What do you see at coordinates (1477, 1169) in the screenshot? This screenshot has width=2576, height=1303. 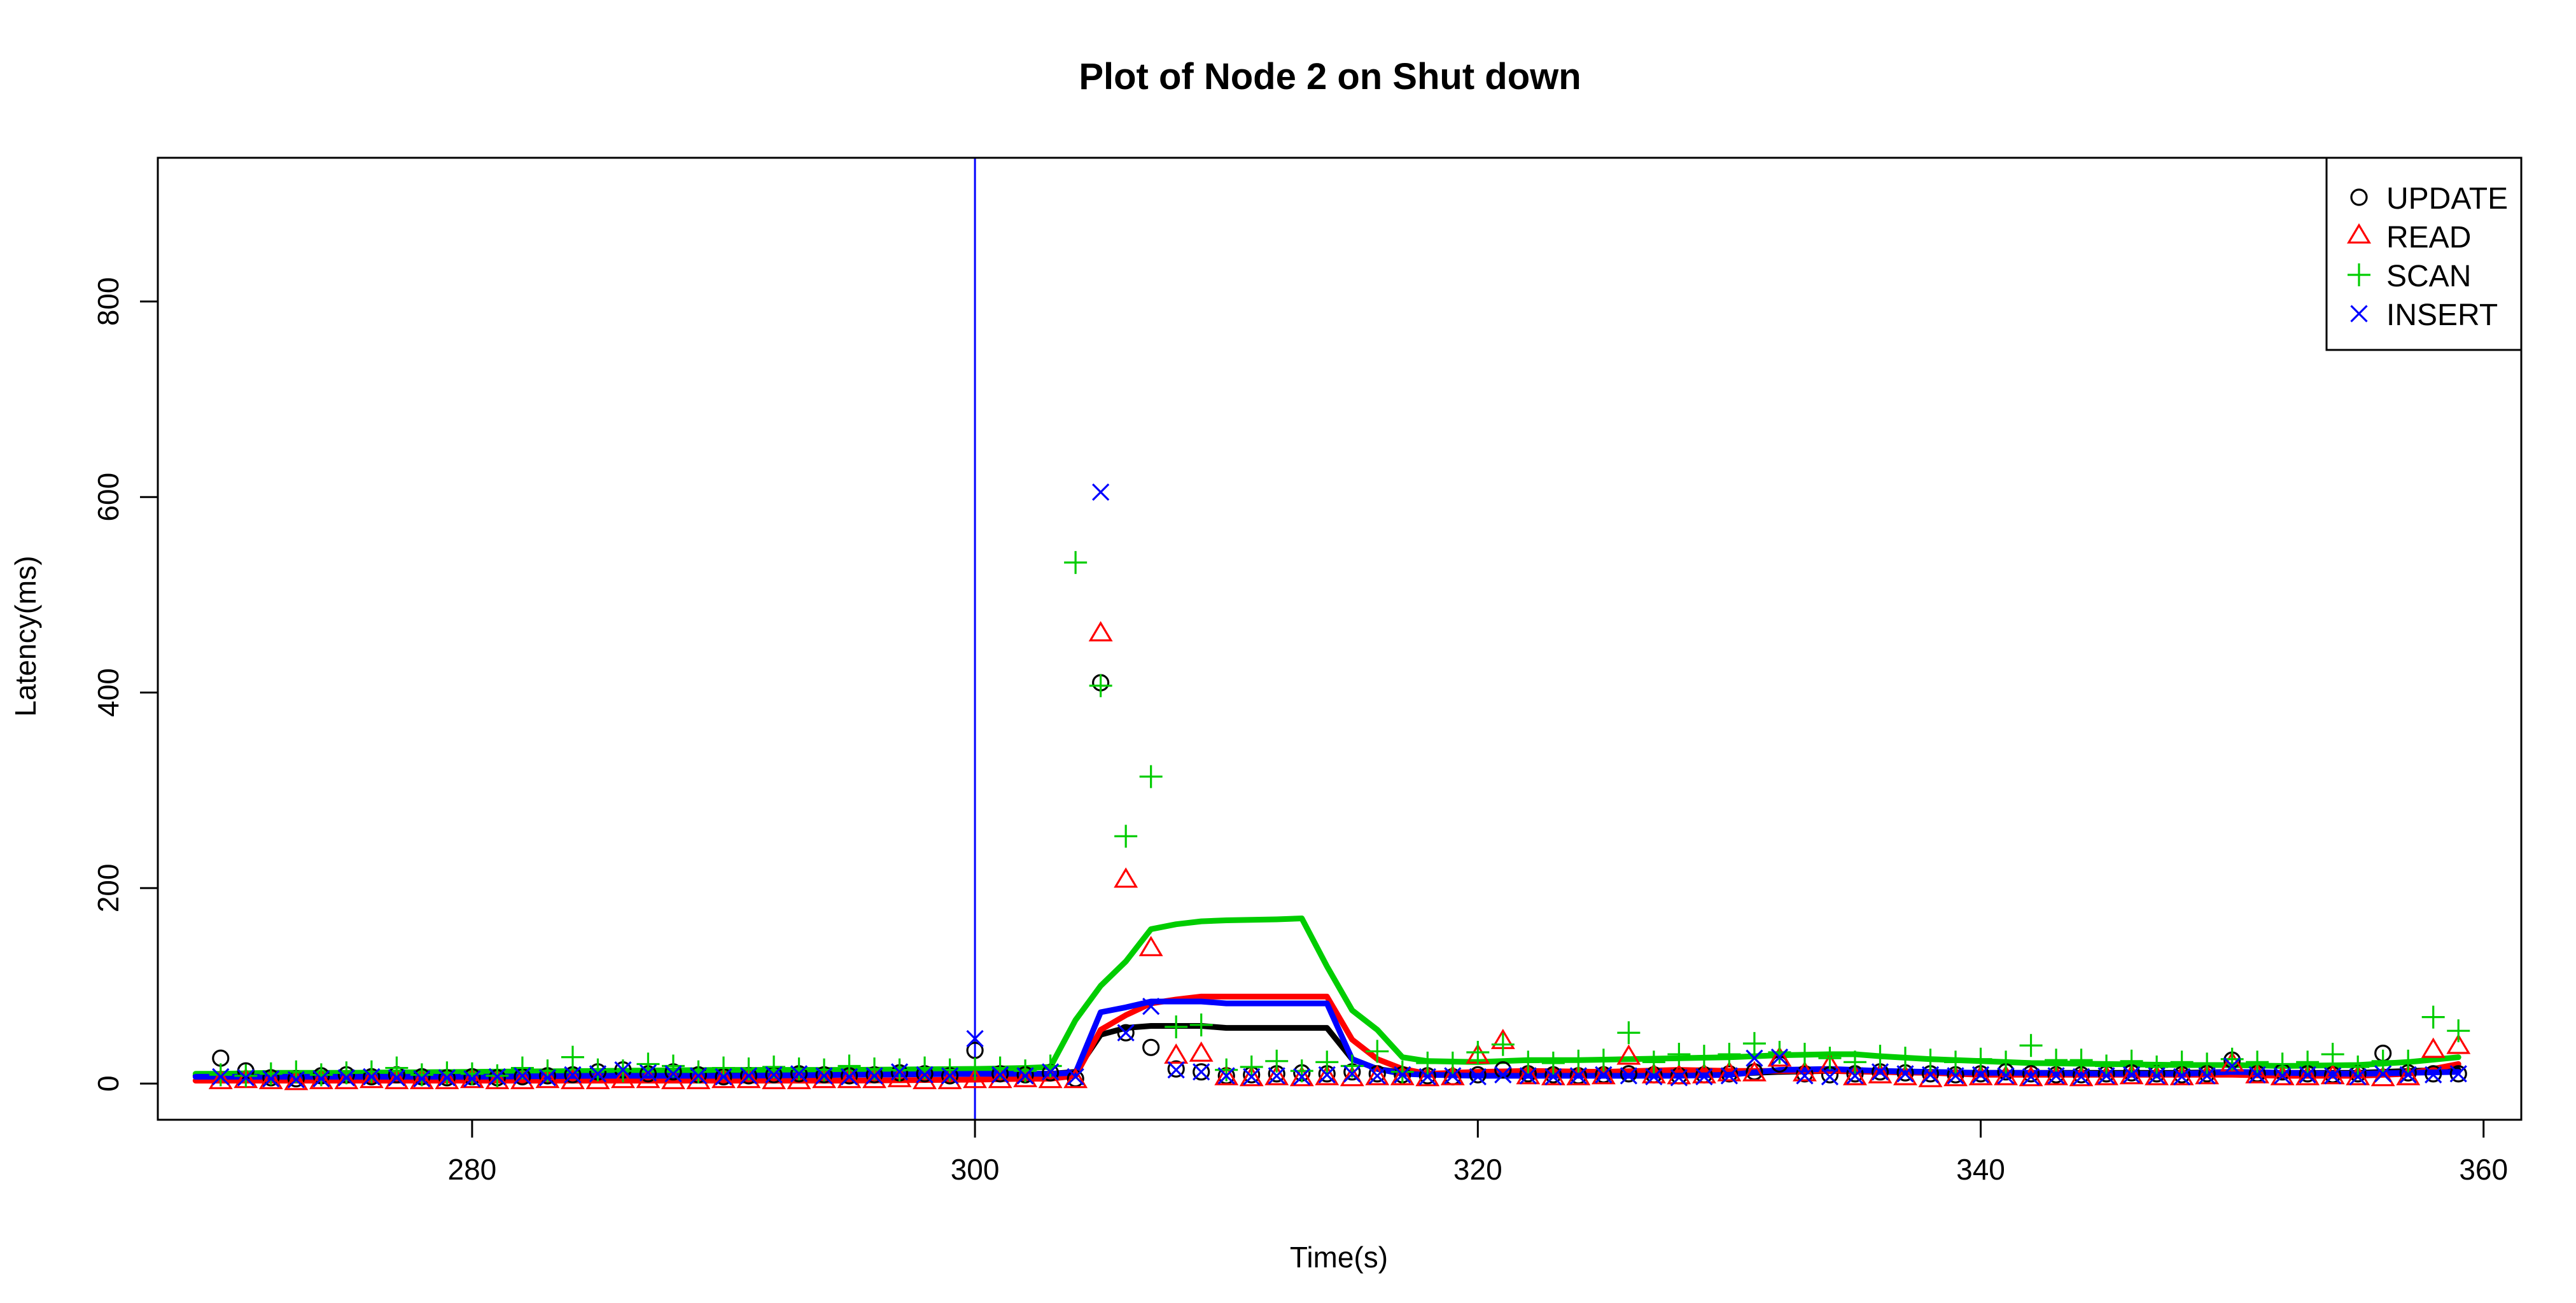 I see `x-tick-label-320: 320` at bounding box center [1477, 1169].